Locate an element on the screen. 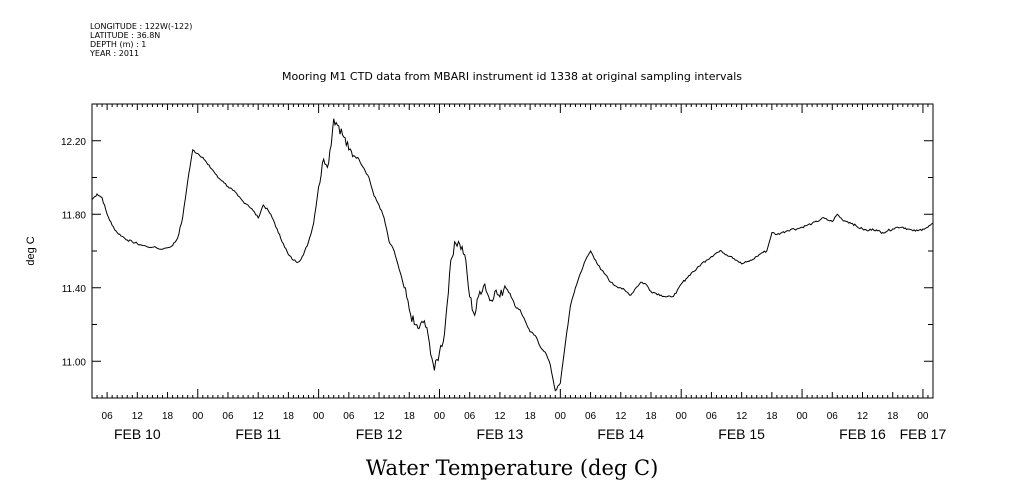  date-label: FEB 14 is located at coordinates (620, 434).